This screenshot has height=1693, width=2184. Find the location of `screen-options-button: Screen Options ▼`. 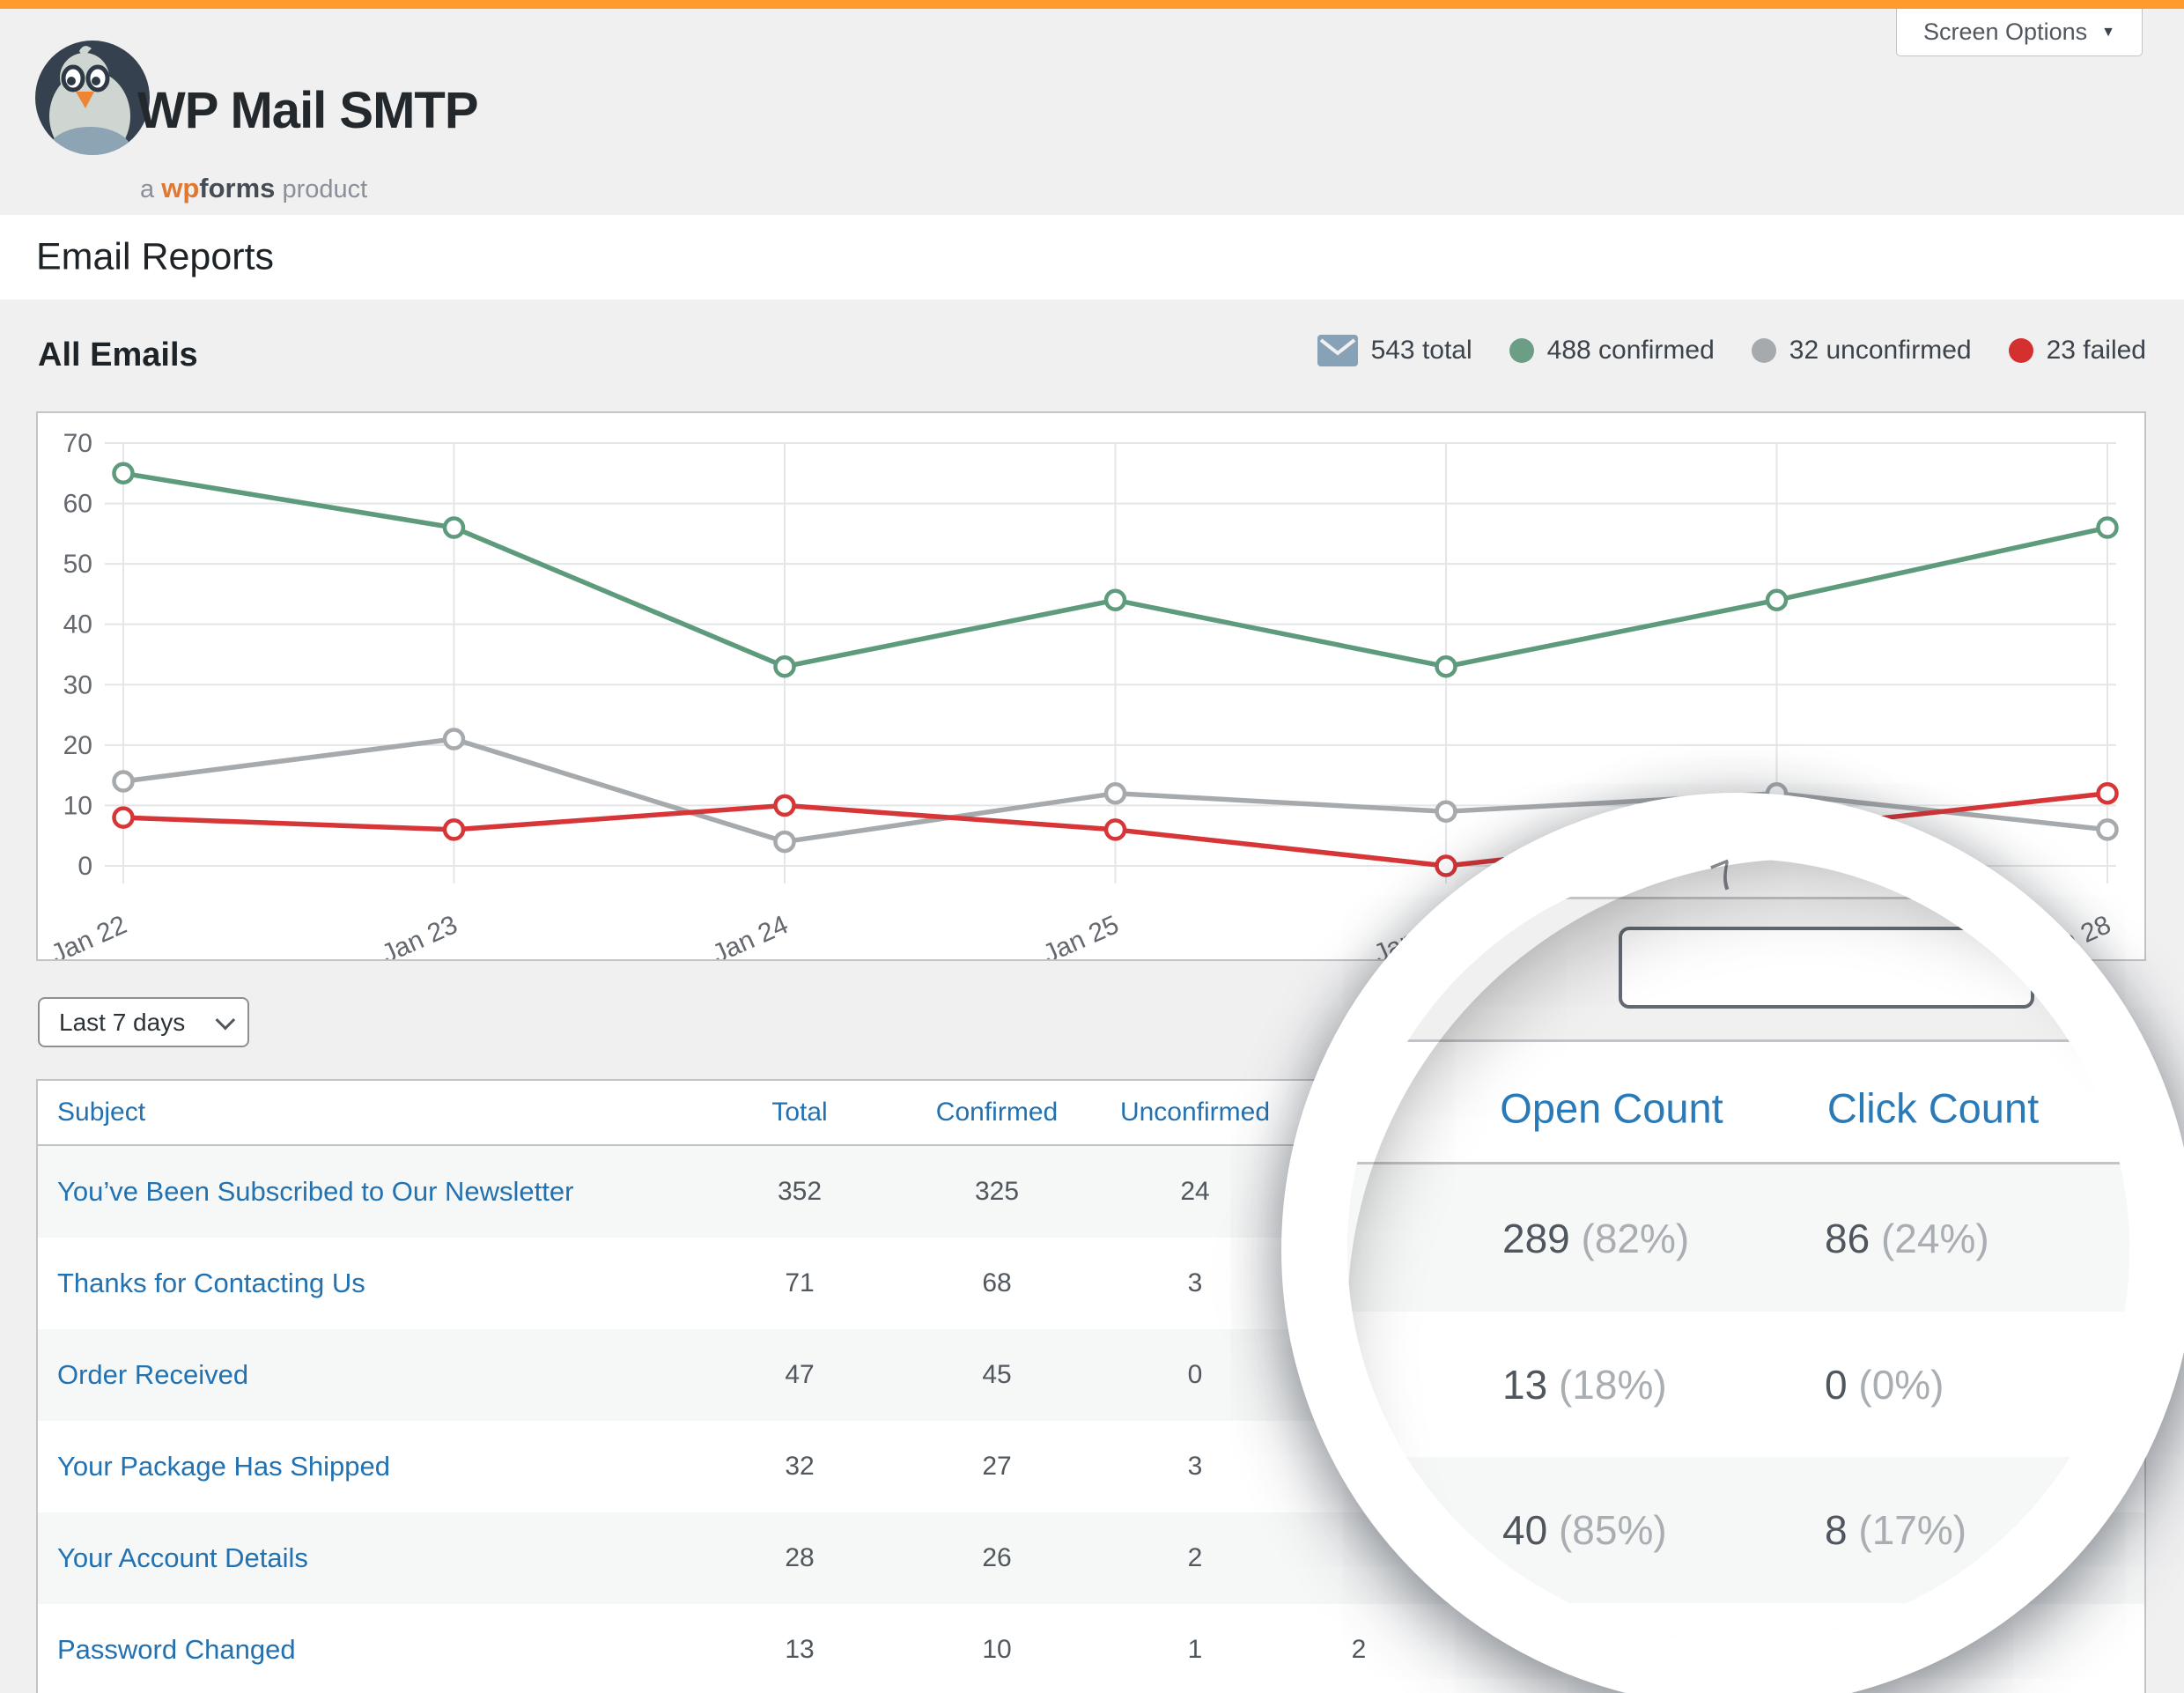

screen-options-button: Screen Options ▼ is located at coordinates (2019, 32).